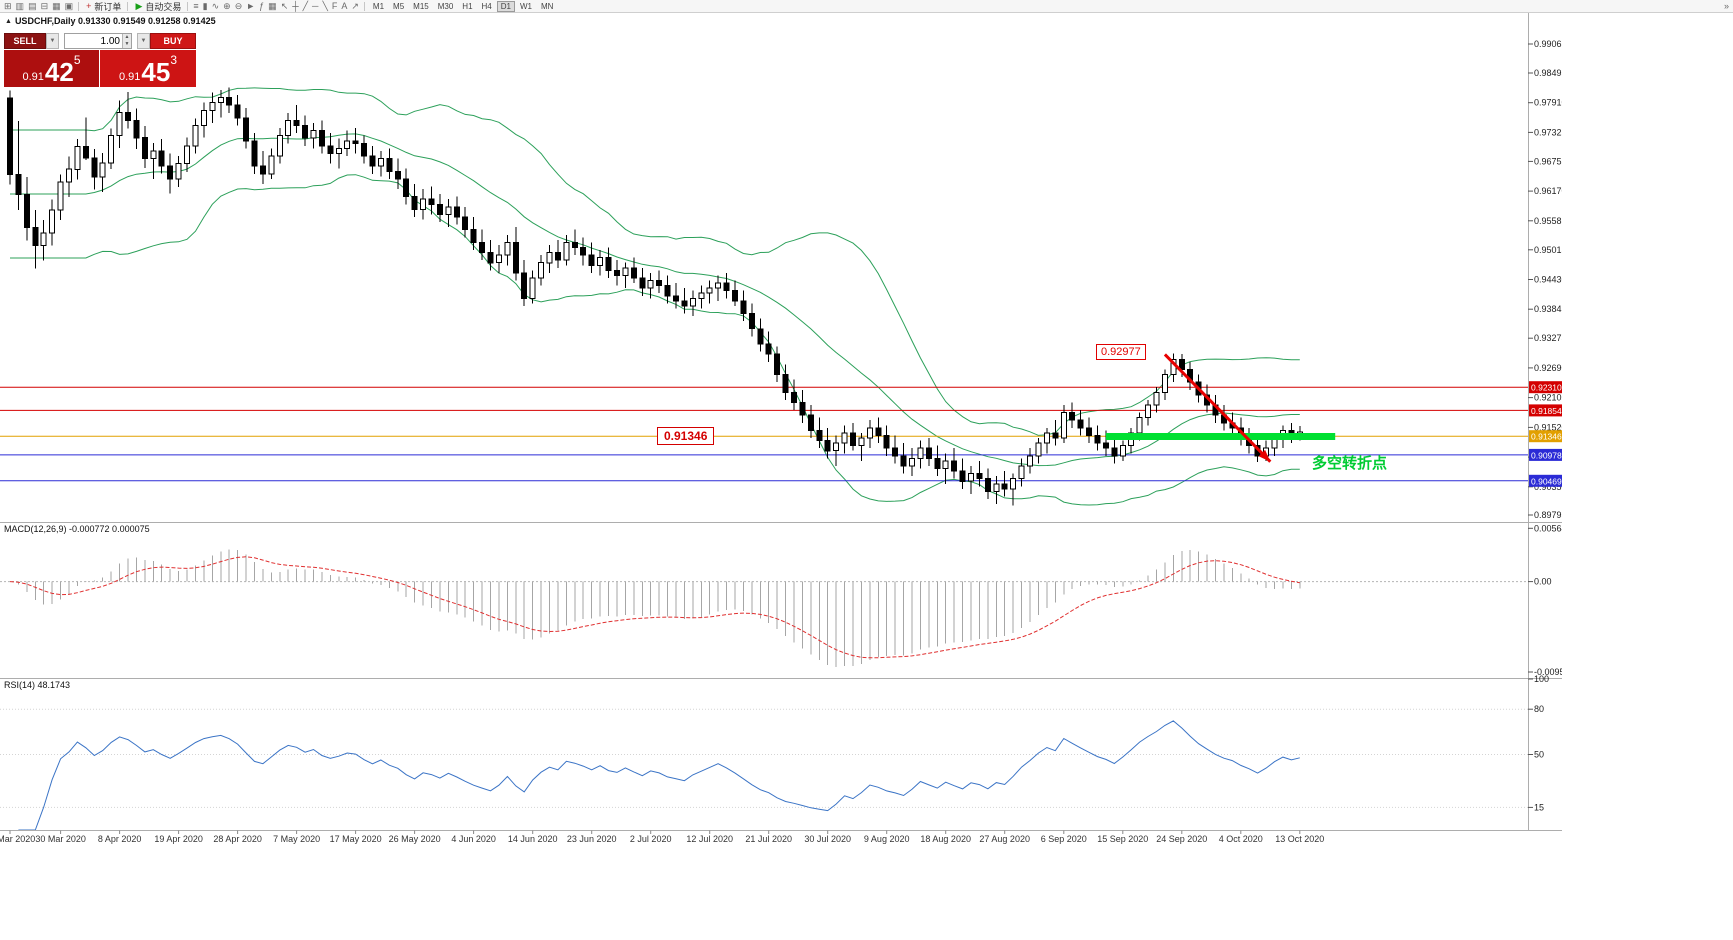 The image size is (1733, 940). I want to click on svg-text: 0.90978, so click(1546, 455).